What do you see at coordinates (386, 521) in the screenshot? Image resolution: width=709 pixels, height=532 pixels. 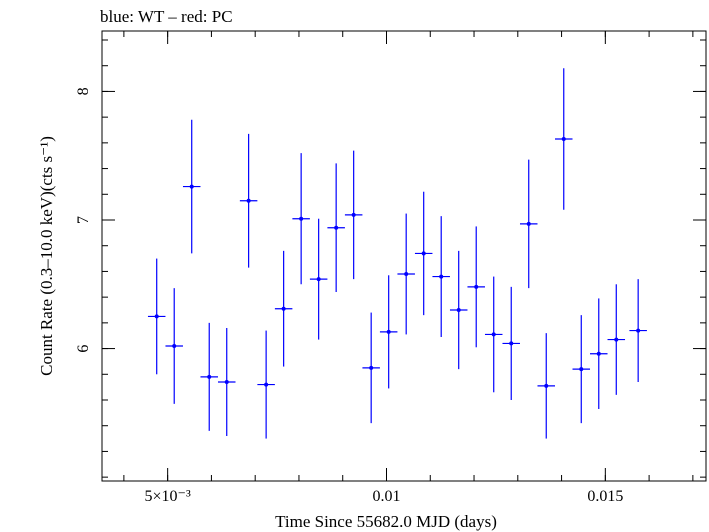 I see `x-axis-label: Time Since 55682.0 MJD (days)` at bounding box center [386, 521].